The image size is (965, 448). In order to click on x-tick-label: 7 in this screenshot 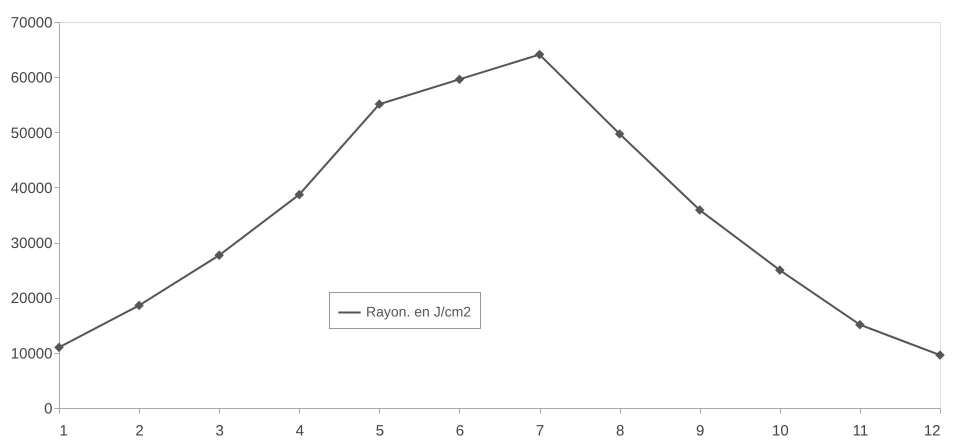, I will do `click(540, 431)`.